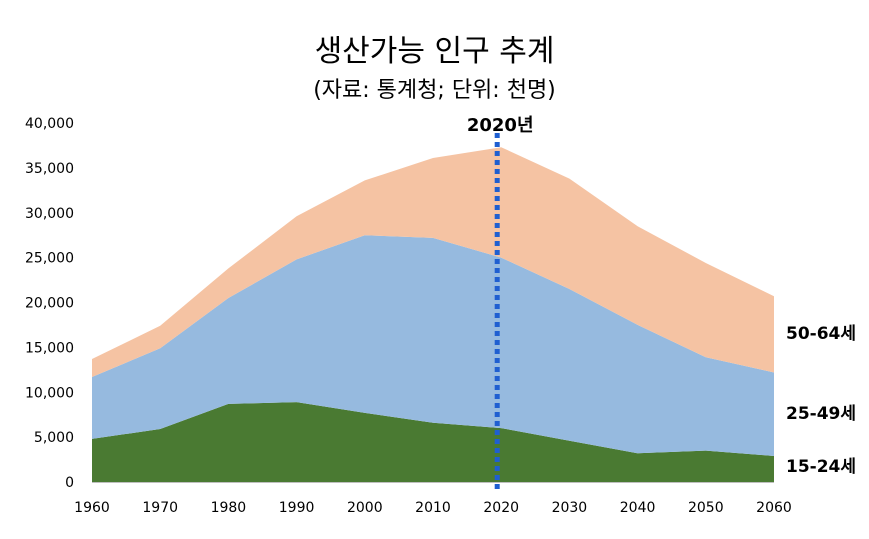 Image resolution: width=869 pixels, height=539 pixels. I want to click on x-tick-label: 2040, so click(638, 508).